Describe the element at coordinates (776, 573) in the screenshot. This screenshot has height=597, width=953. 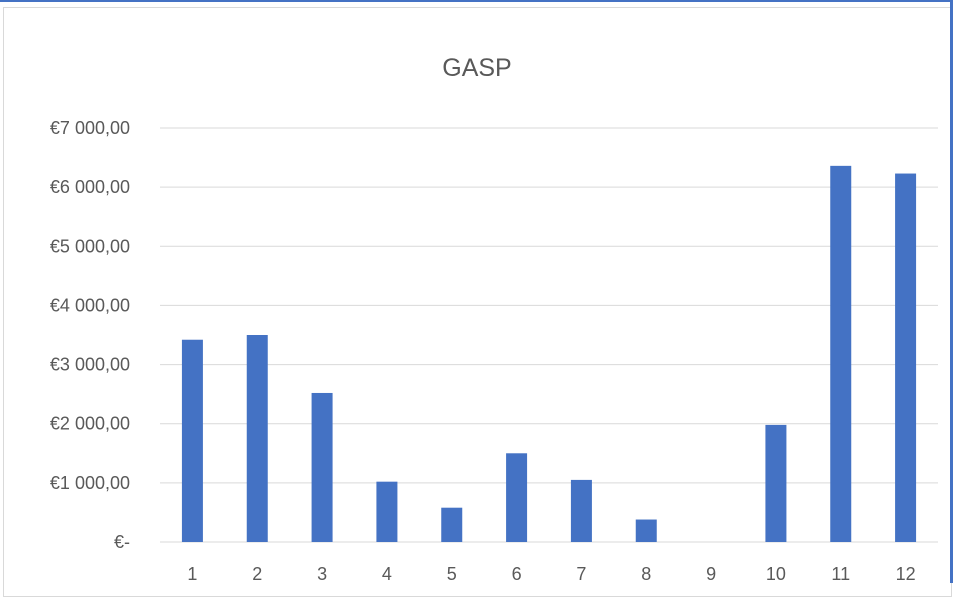
I see `x-tick-label-10: 10` at that location.